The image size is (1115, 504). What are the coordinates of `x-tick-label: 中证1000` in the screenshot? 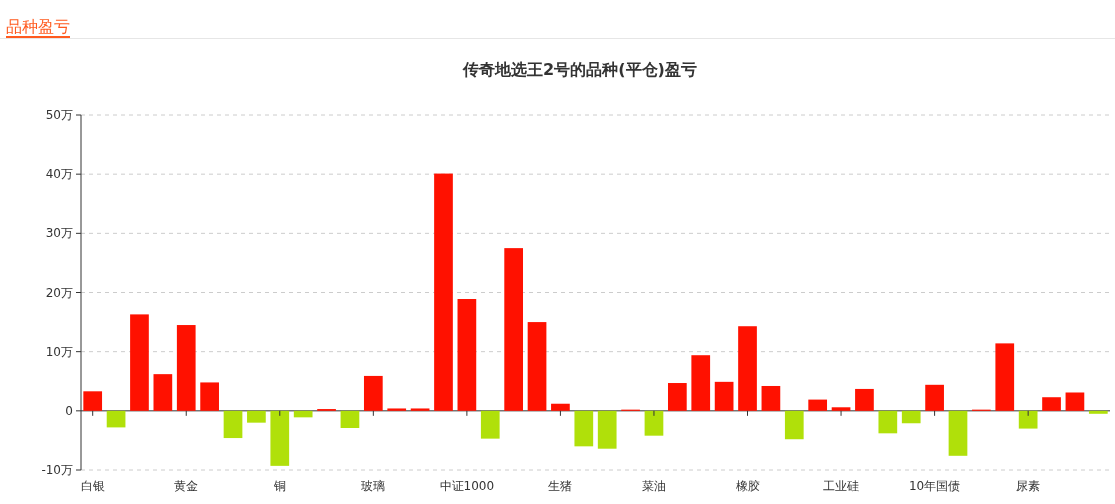 It's located at (467, 486).